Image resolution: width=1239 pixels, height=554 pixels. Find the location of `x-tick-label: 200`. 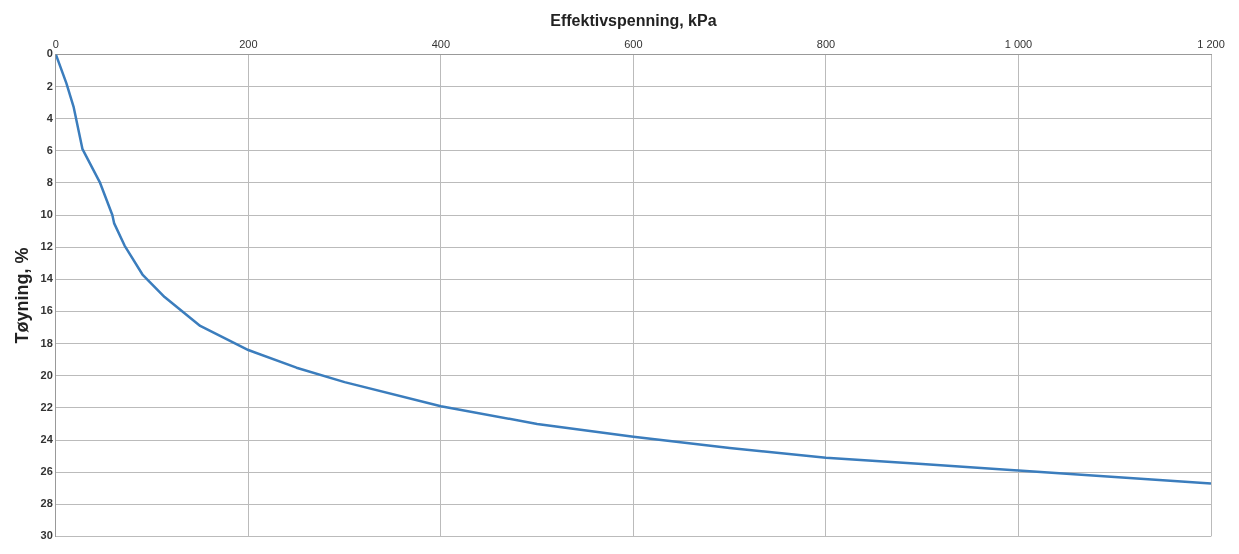

x-tick-label: 200 is located at coordinates (248, 43).